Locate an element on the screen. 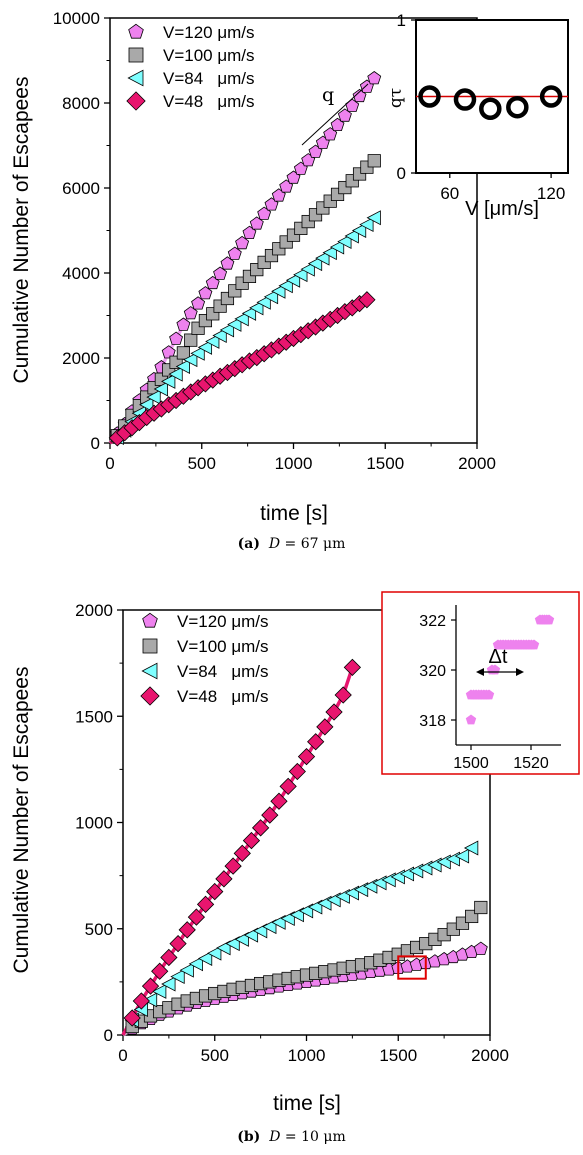 This screenshot has height=1155, width=583. panel-a-inset: 0 1 60 120 qτ V [μm/s] is located at coordinates (477, 115).